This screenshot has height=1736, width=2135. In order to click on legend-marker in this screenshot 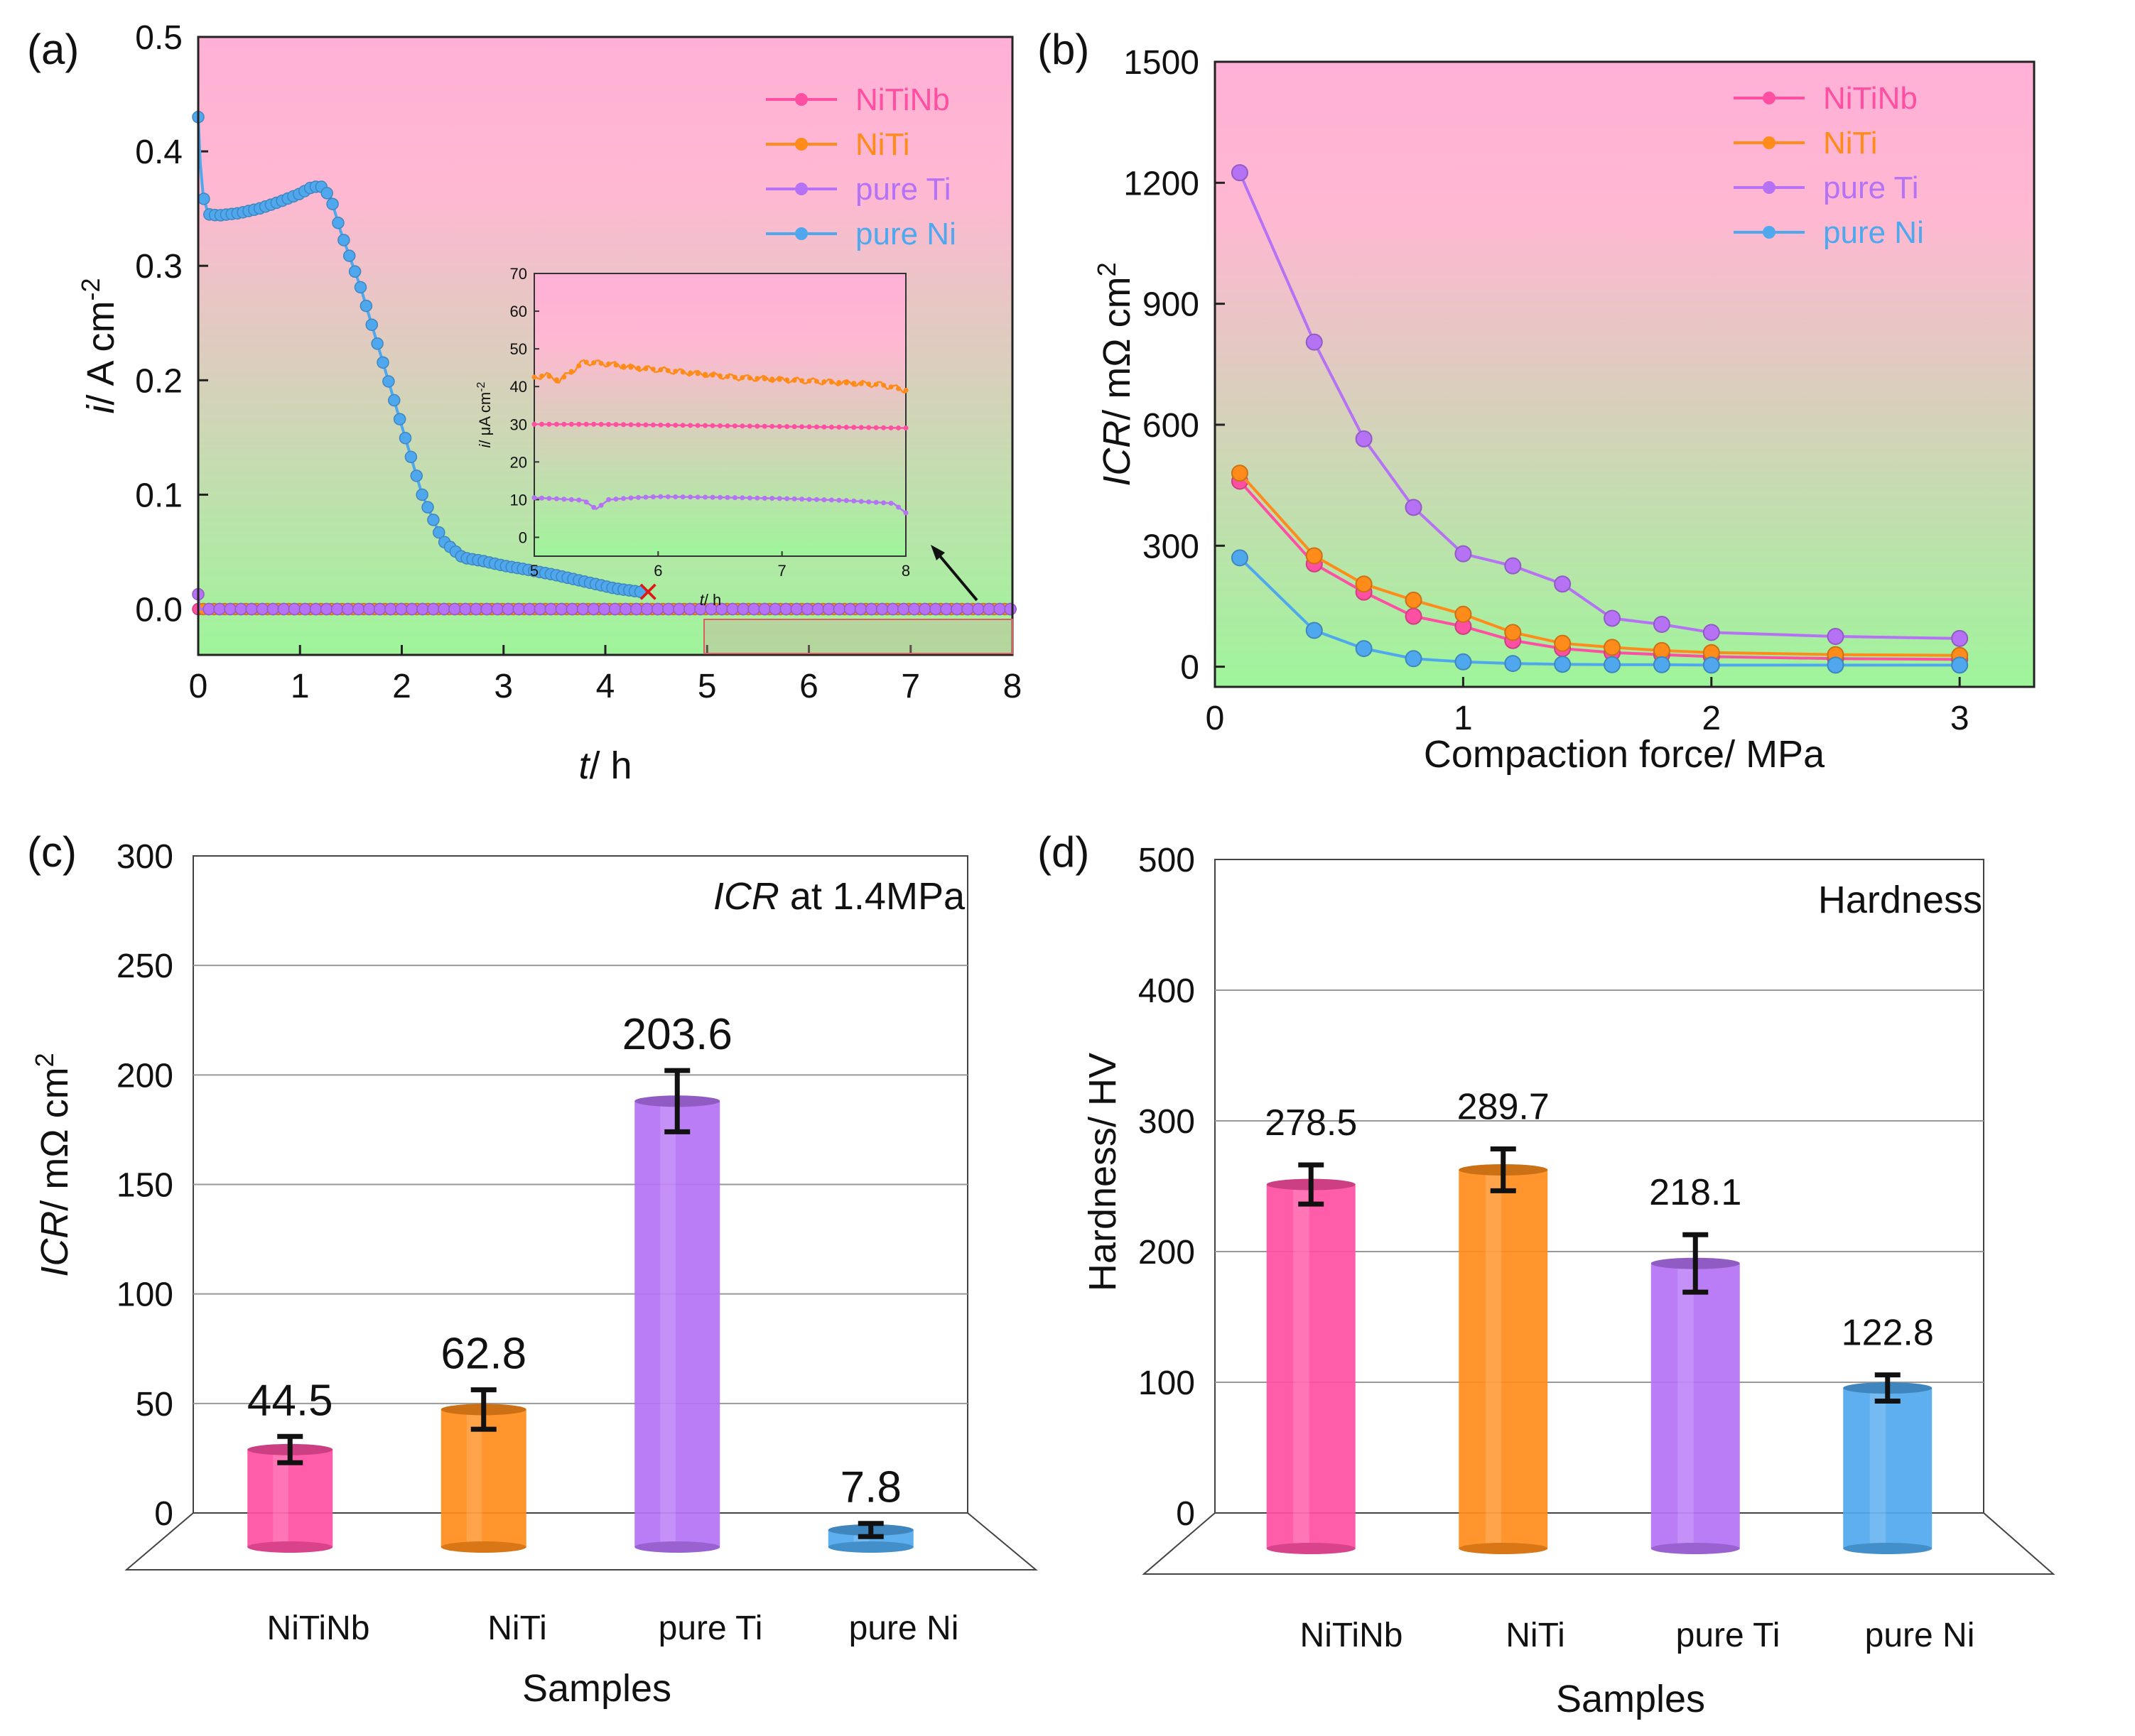, I will do `click(1769, 142)`.